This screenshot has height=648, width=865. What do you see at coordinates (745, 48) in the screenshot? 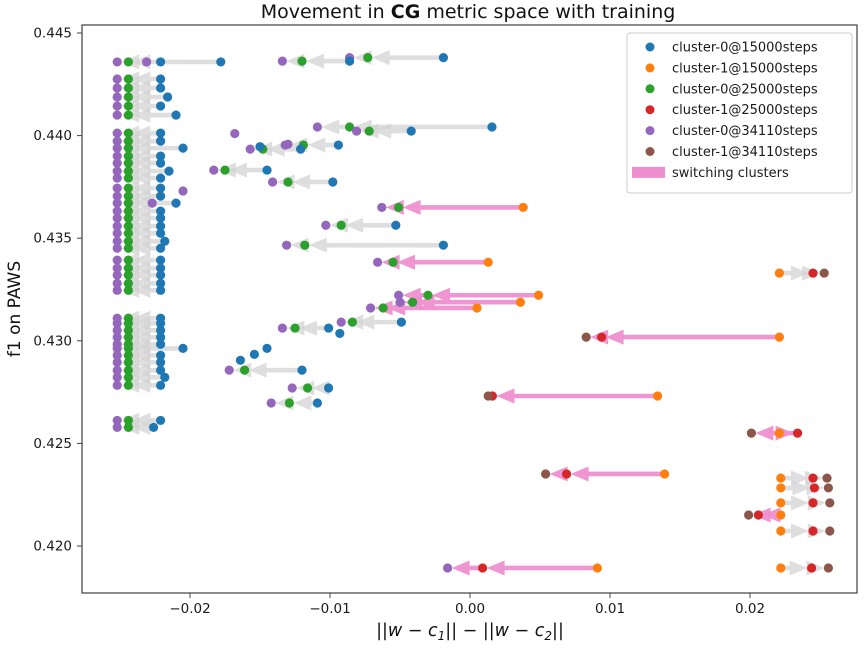
I see `legend-label: cluster-0@15000steps` at bounding box center [745, 48].